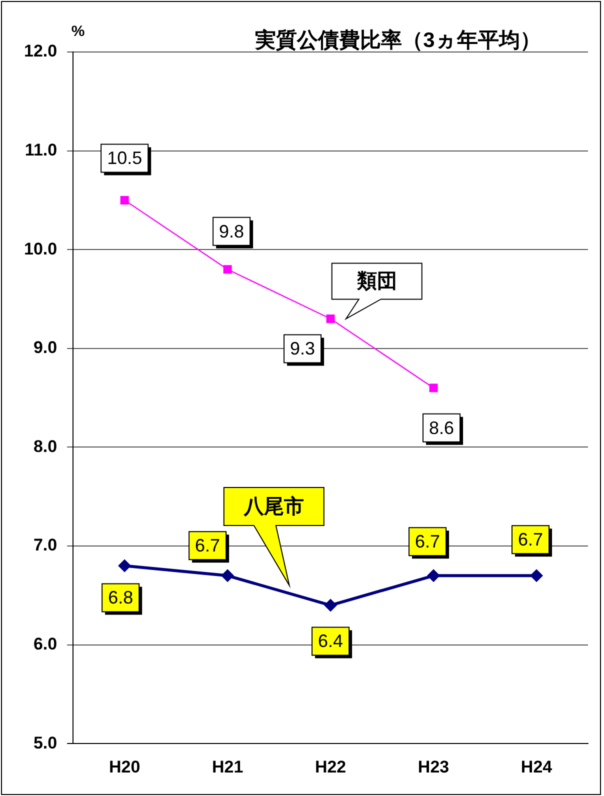 The image size is (604, 796). What do you see at coordinates (273, 506) in the screenshot?
I see `text: 八尾市` at bounding box center [273, 506].